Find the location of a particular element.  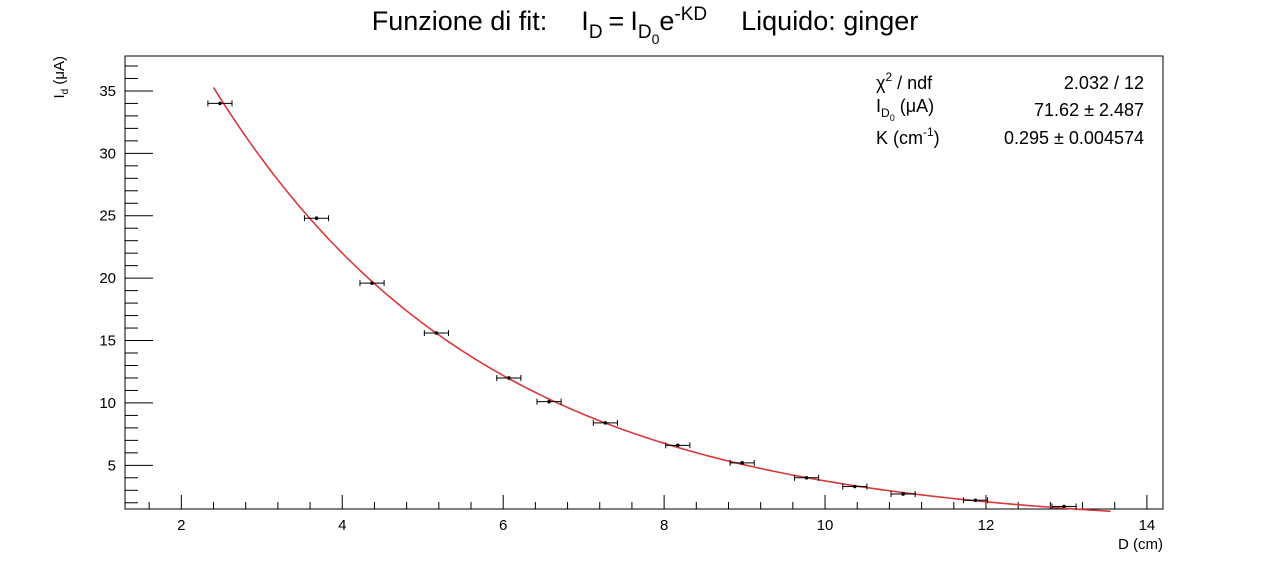

title-lhs-sub: D is located at coordinates (596, 32).